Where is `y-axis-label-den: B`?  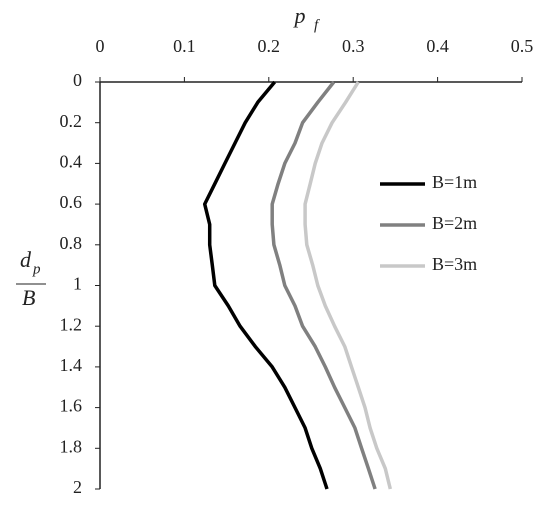
y-axis-label-den: B is located at coordinates (28, 297).